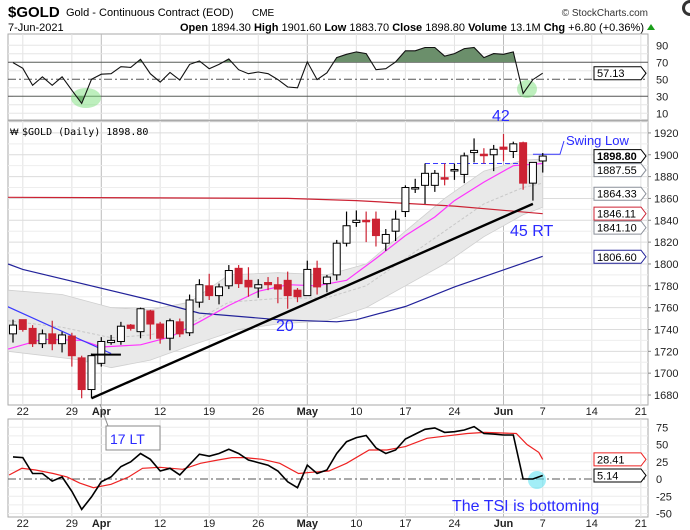 This screenshot has width=690, height=530. What do you see at coordinates (686, 8) in the screenshot?
I see `logo-icon` at bounding box center [686, 8].